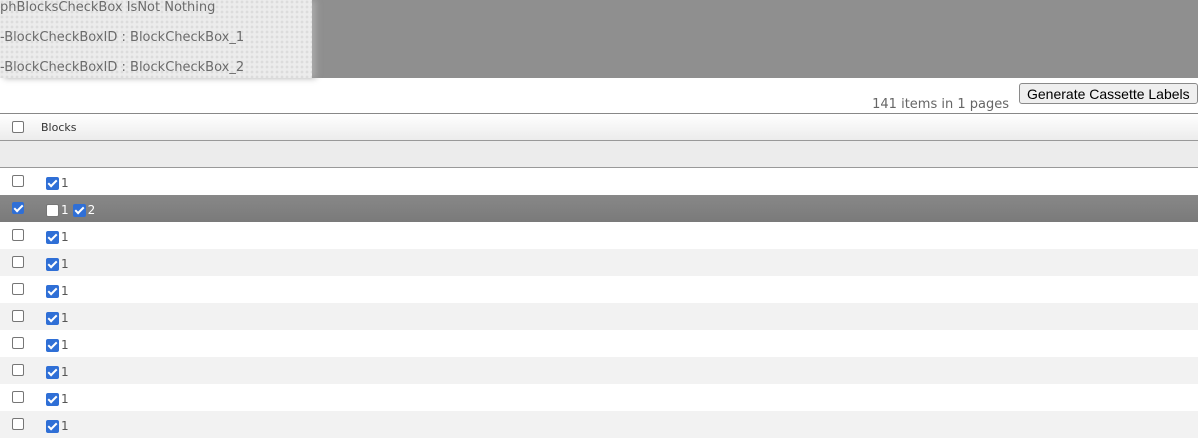  Describe the element at coordinates (91, 210) in the screenshot. I see `block-label: 2` at that location.